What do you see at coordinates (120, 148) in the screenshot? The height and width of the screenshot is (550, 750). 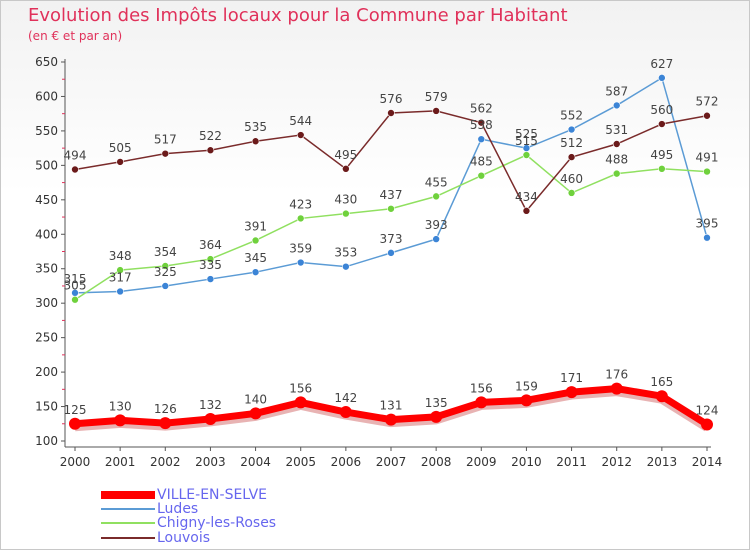 I see `data-label-louvois: 505` at bounding box center [120, 148].